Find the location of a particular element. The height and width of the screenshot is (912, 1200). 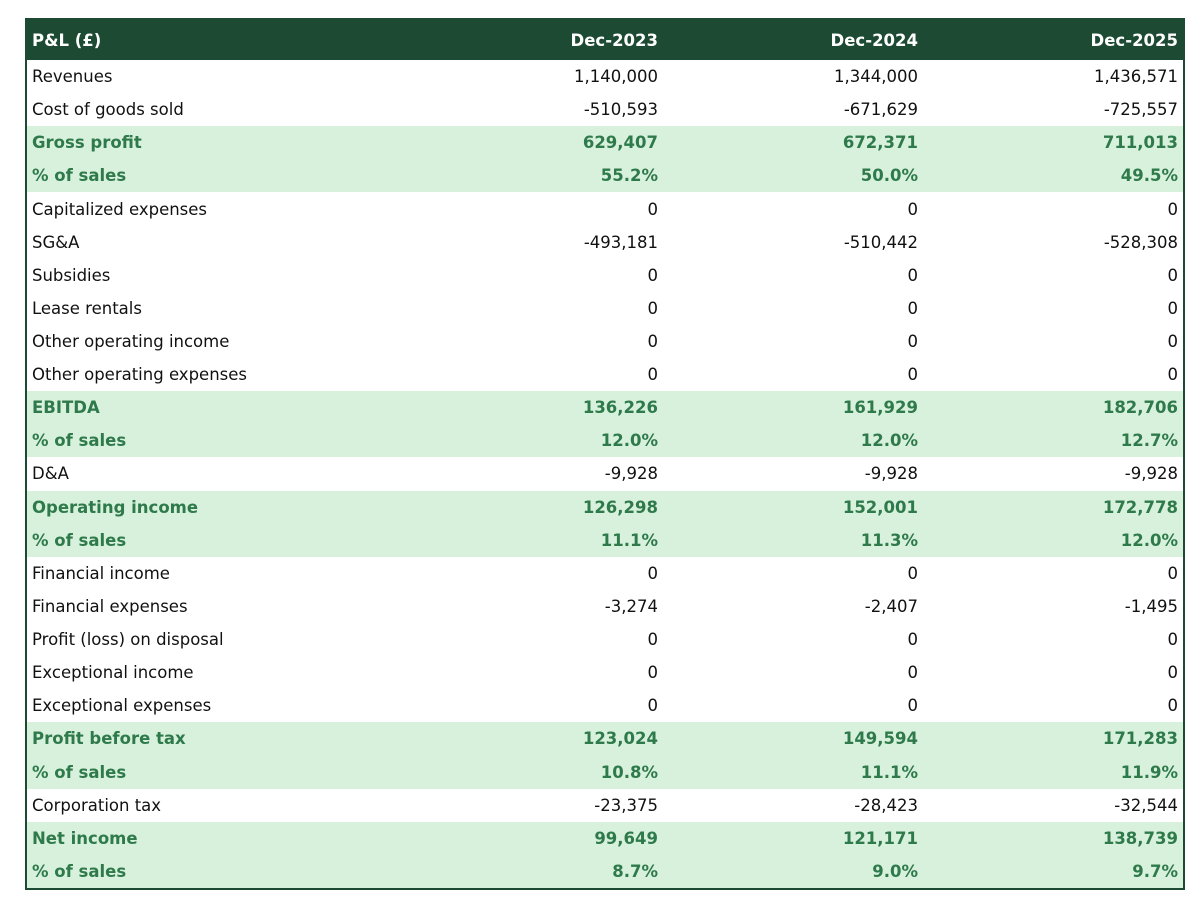

row-value: 152,001 is located at coordinates (880, 507).